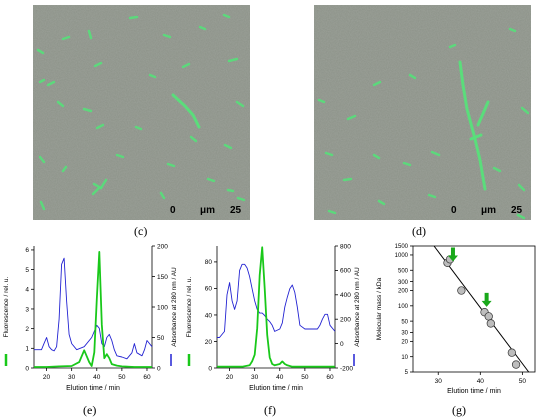 This screenshot has height=420, width=550. What do you see at coordinates (489, 210) in the screenshot?
I see `scale-unit-d: μm` at bounding box center [489, 210].